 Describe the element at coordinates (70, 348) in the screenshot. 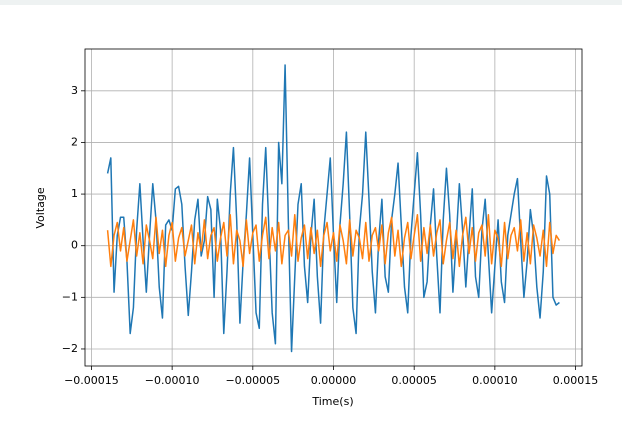

I see `y-tick-label: −2` at that location.